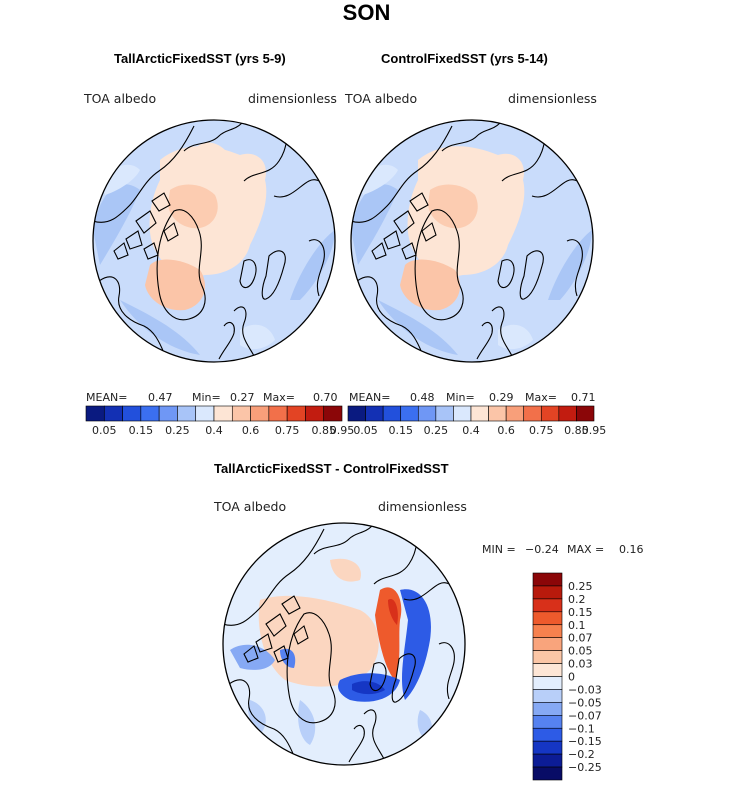  I want to click on diff-colorbar-label: −0.05, so click(585, 702).